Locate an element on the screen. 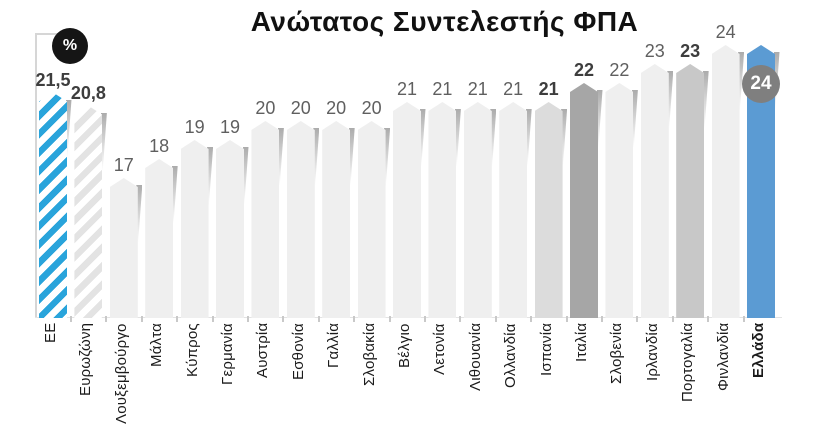 The width and height of the screenshot is (817, 446). greece-badge-value: 24 is located at coordinates (761, 83).